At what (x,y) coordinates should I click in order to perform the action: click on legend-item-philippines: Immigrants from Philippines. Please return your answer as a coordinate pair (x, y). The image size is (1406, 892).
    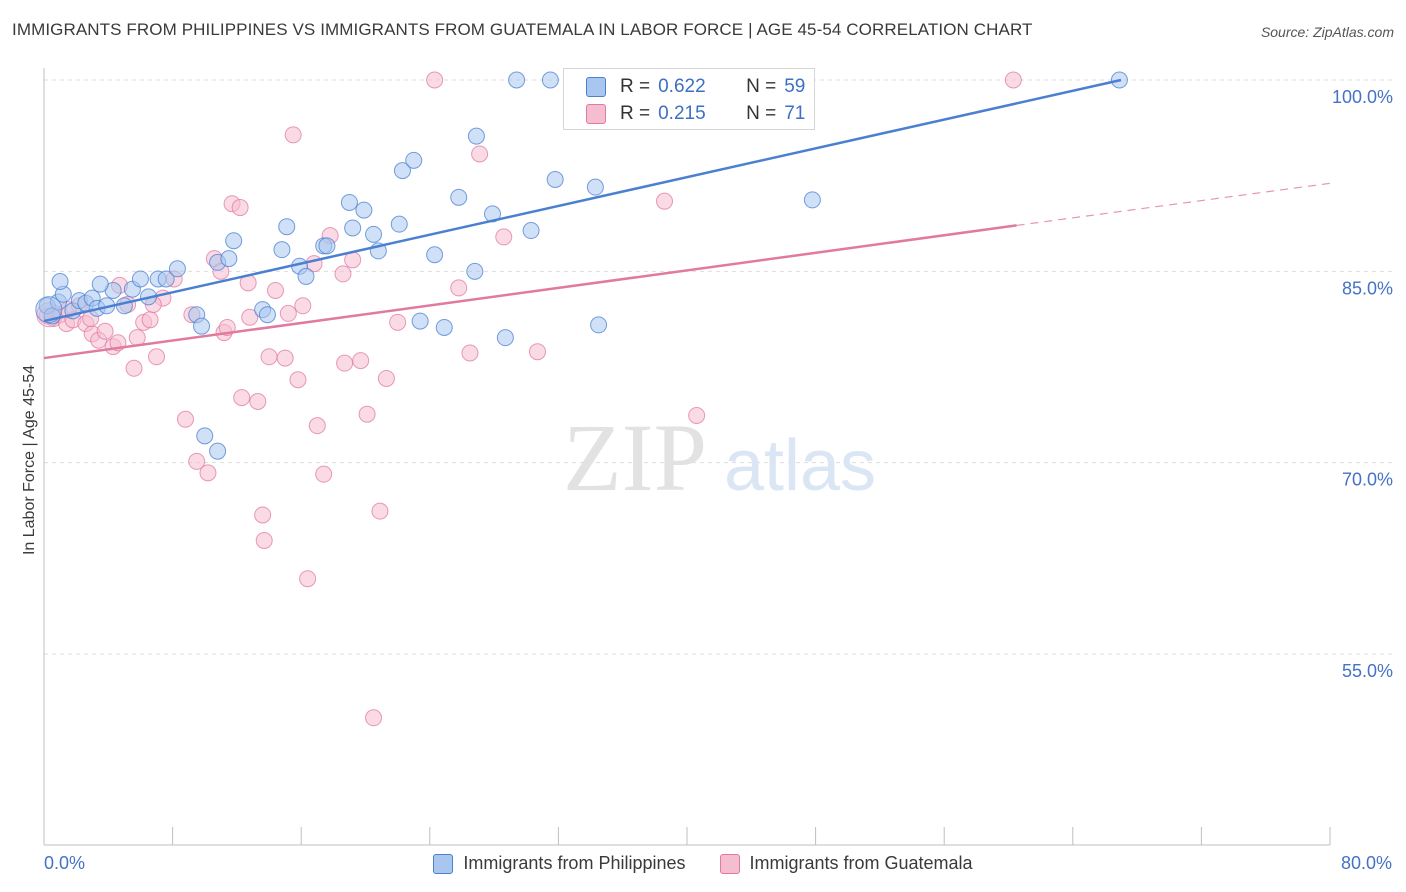
    Looking at the image, I should click on (559, 863).